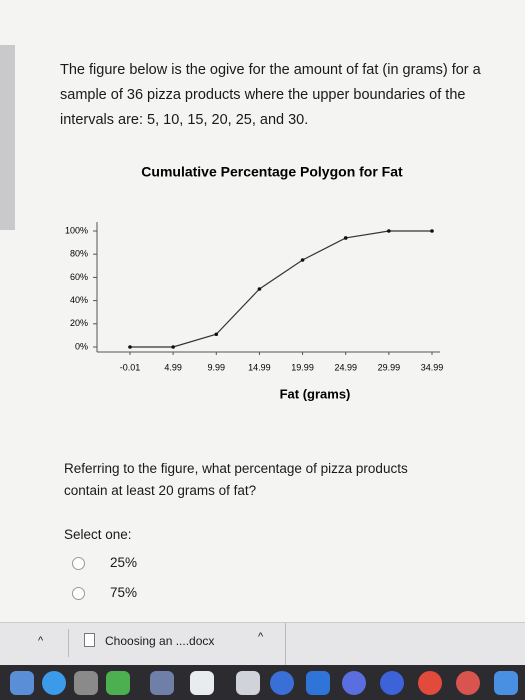 This screenshot has width=525, height=700. What do you see at coordinates (281, 289) in the screenshot?
I see `ogive-line` at bounding box center [281, 289].